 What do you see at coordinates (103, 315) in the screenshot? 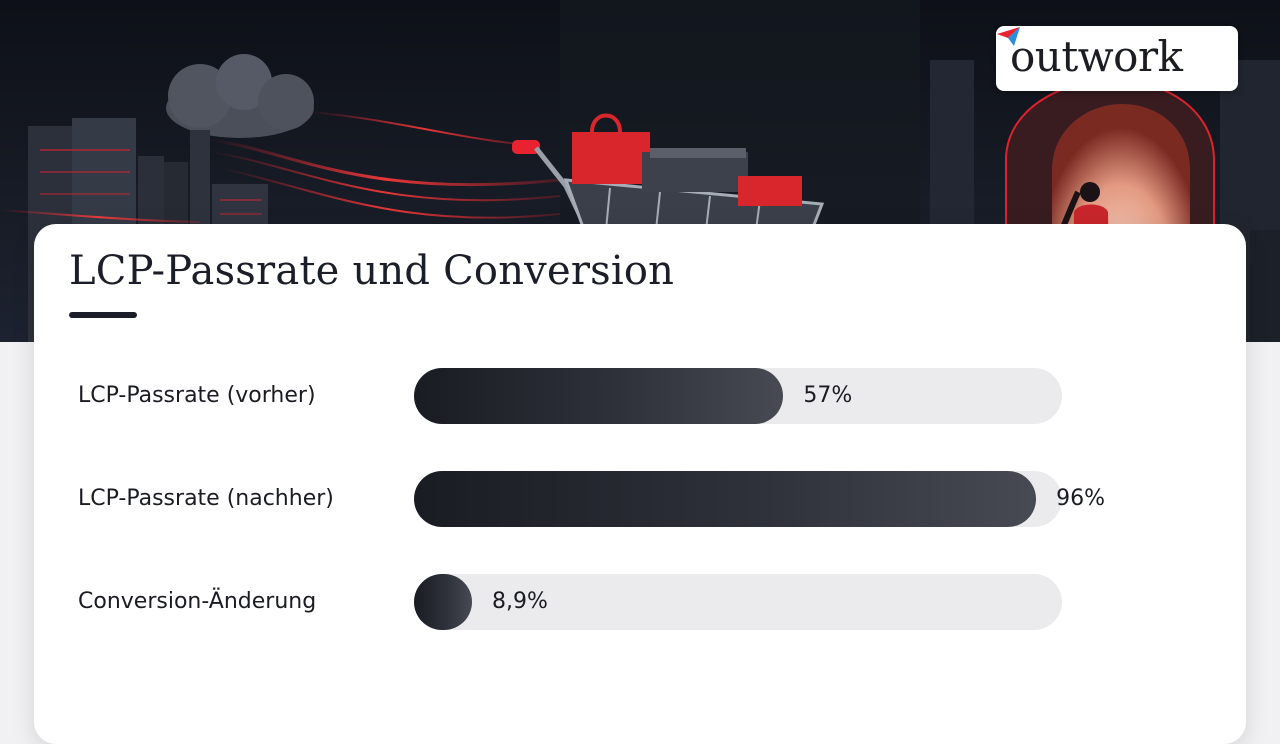
I see `title-underline` at bounding box center [103, 315].